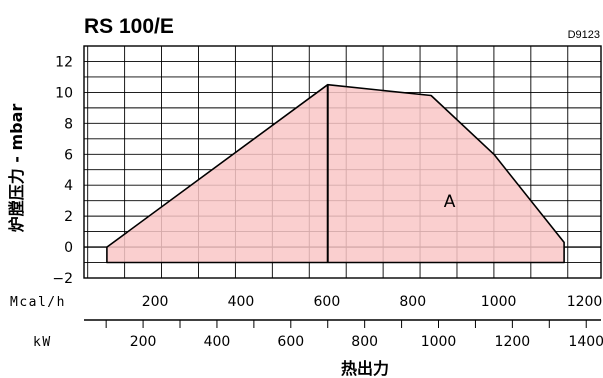  I want to click on kw-tick-label: 1000, so click(439, 342).